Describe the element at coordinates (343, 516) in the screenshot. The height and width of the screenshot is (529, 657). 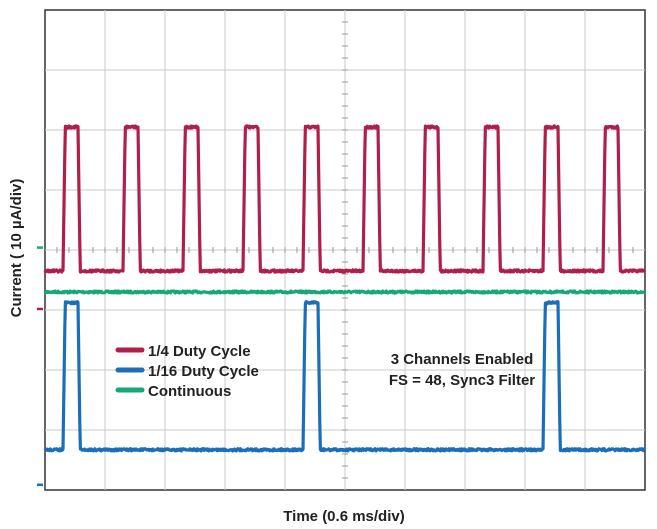
I see `x-axis-label: Time (0.6 ms/div)` at that location.